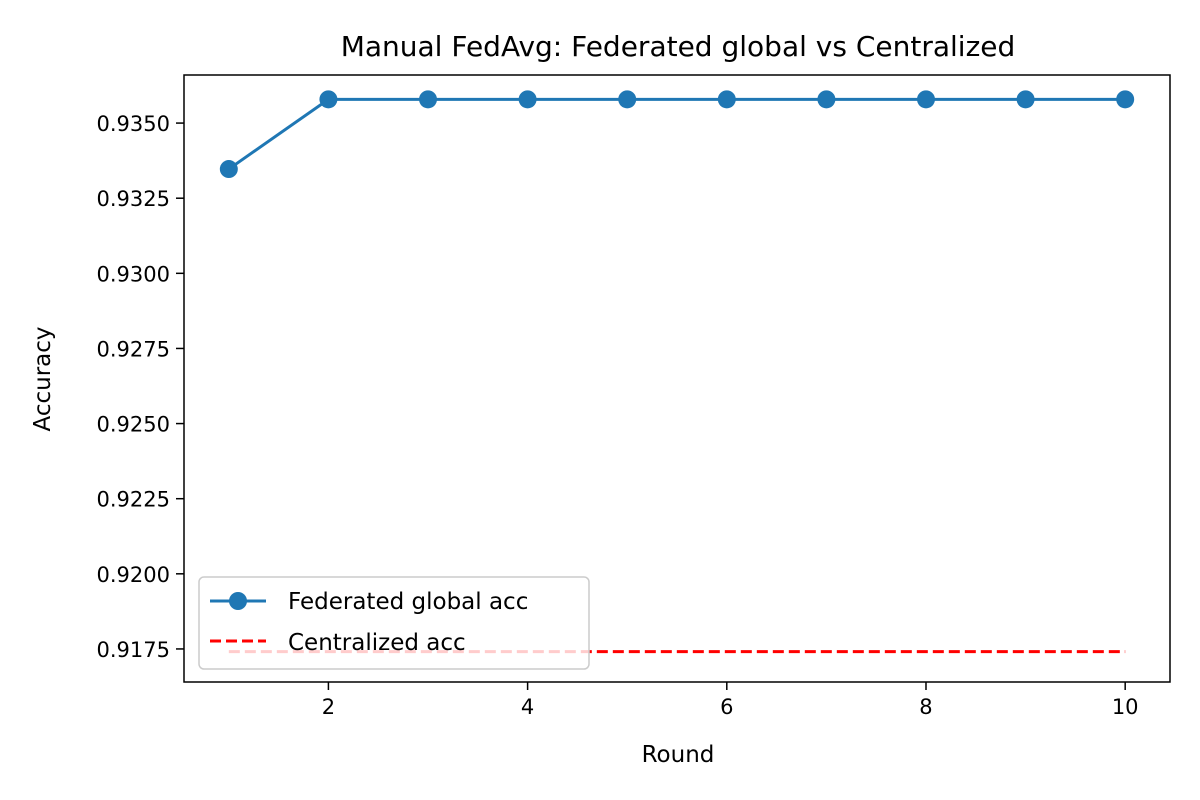 The image size is (1200, 800). I want to click on y-tick-label: 0.9175, so click(133, 650).